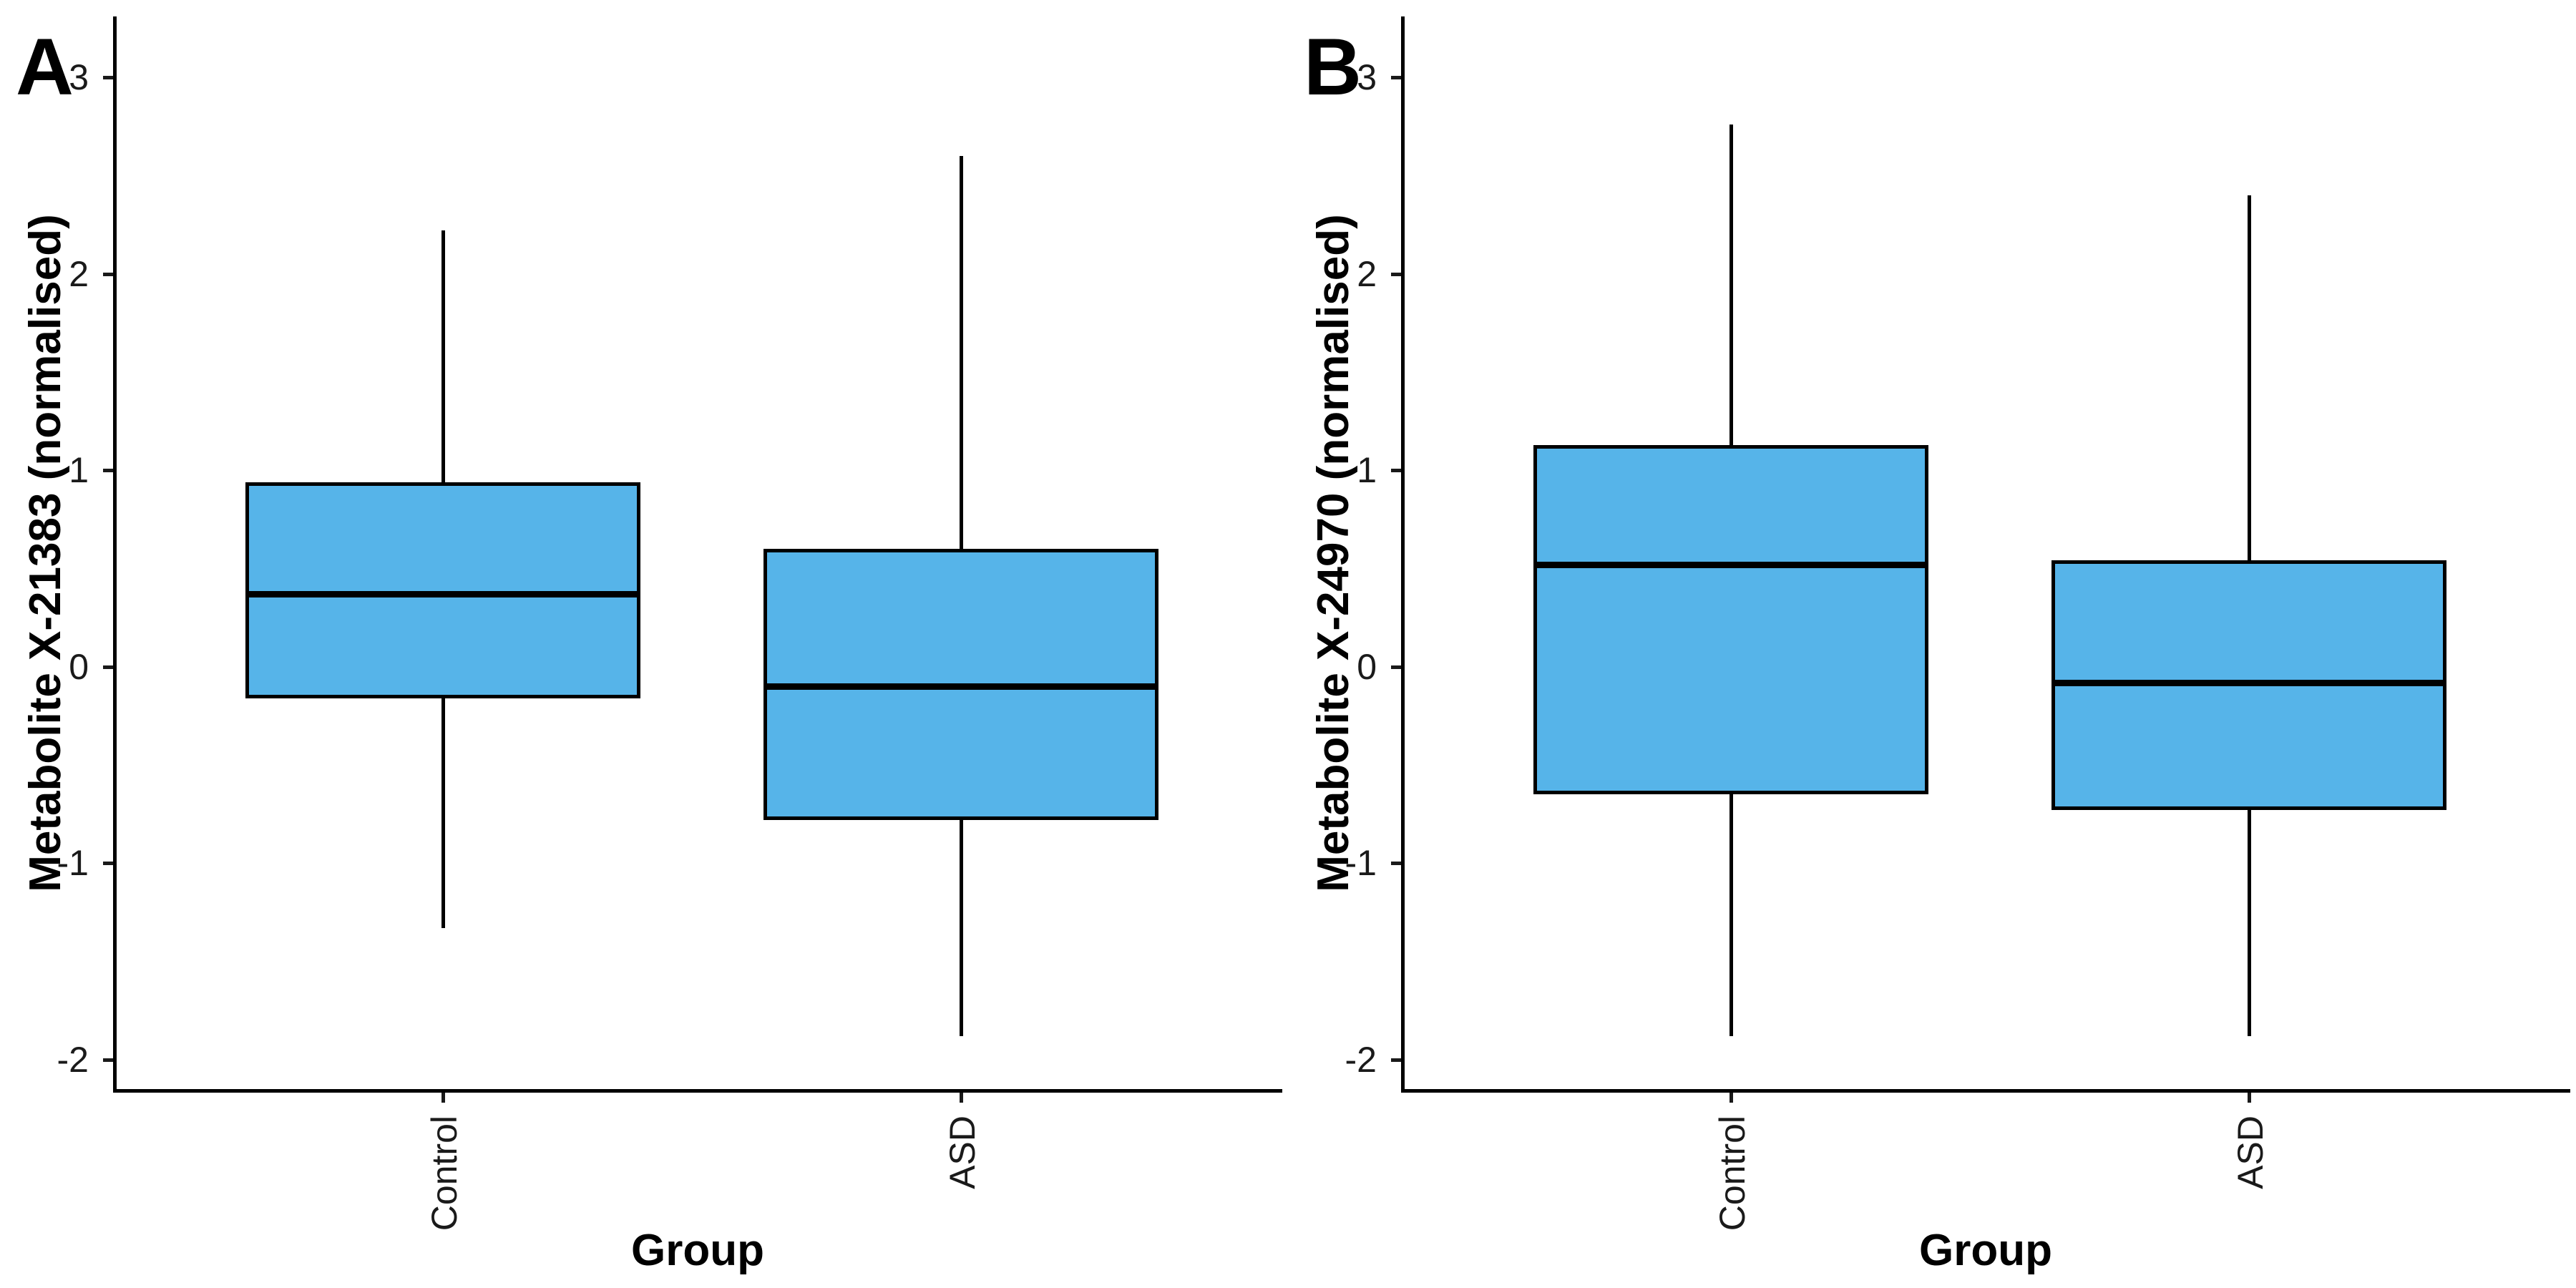 The image size is (2576, 1288). I want to click on panel-letter: B, so click(1333, 67).